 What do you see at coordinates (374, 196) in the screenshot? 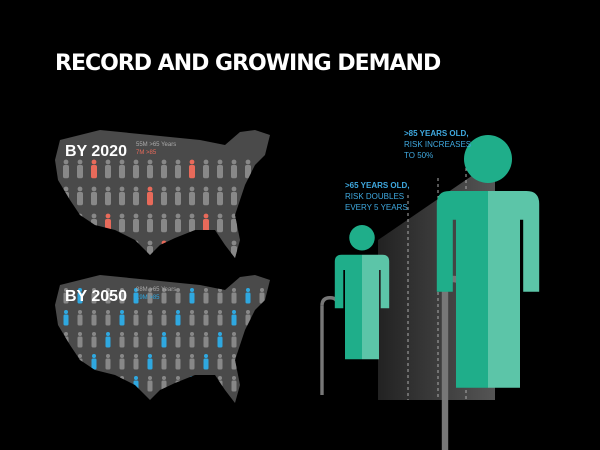
I see `figure-text: RISK DOUBLES` at bounding box center [374, 196].